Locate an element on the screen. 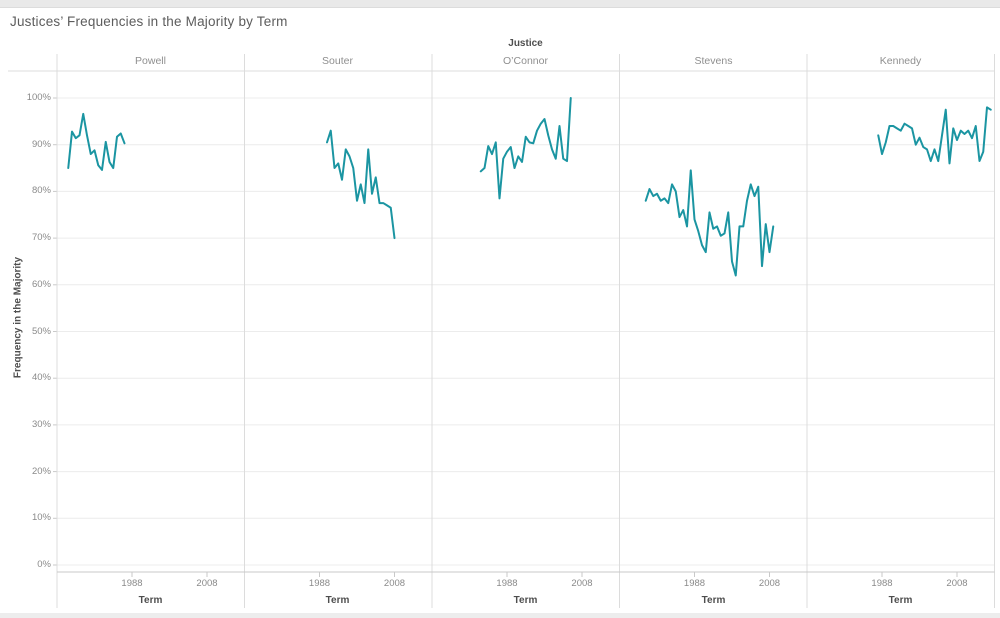  x-axis-title-kennedy: Term is located at coordinates (900, 600).